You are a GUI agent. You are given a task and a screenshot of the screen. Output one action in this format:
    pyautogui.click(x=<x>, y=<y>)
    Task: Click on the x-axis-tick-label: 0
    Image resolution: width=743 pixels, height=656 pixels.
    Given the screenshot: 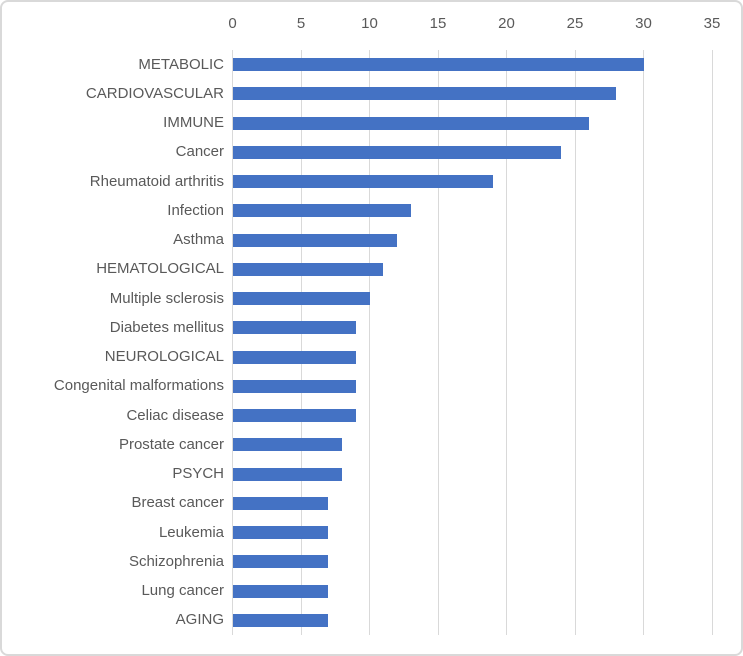 What is the action you would take?
    pyautogui.click(x=232, y=23)
    